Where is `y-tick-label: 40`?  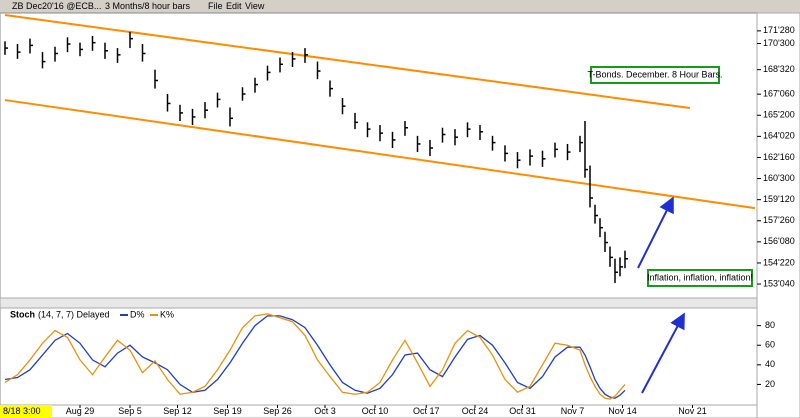 y-tick-label: 40 is located at coordinates (770, 364).